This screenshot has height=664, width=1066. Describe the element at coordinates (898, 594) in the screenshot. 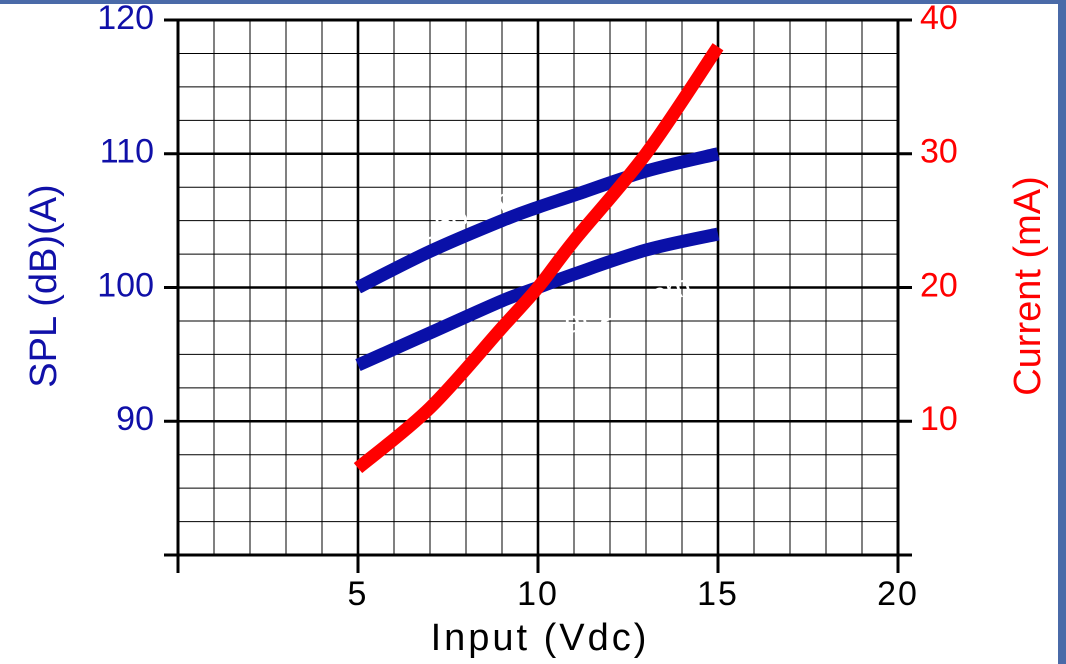

I see `x-tick-label: 20` at that location.